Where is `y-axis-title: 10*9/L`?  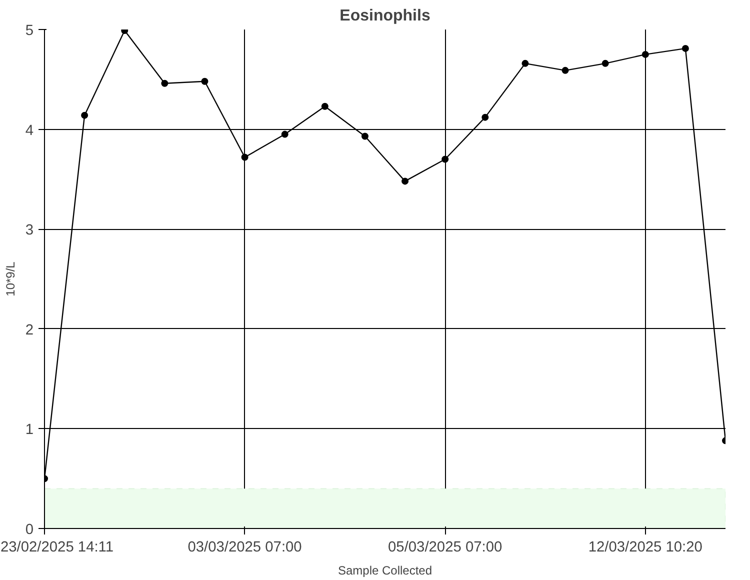
y-axis-title: 10*9/L is located at coordinates (10, 278).